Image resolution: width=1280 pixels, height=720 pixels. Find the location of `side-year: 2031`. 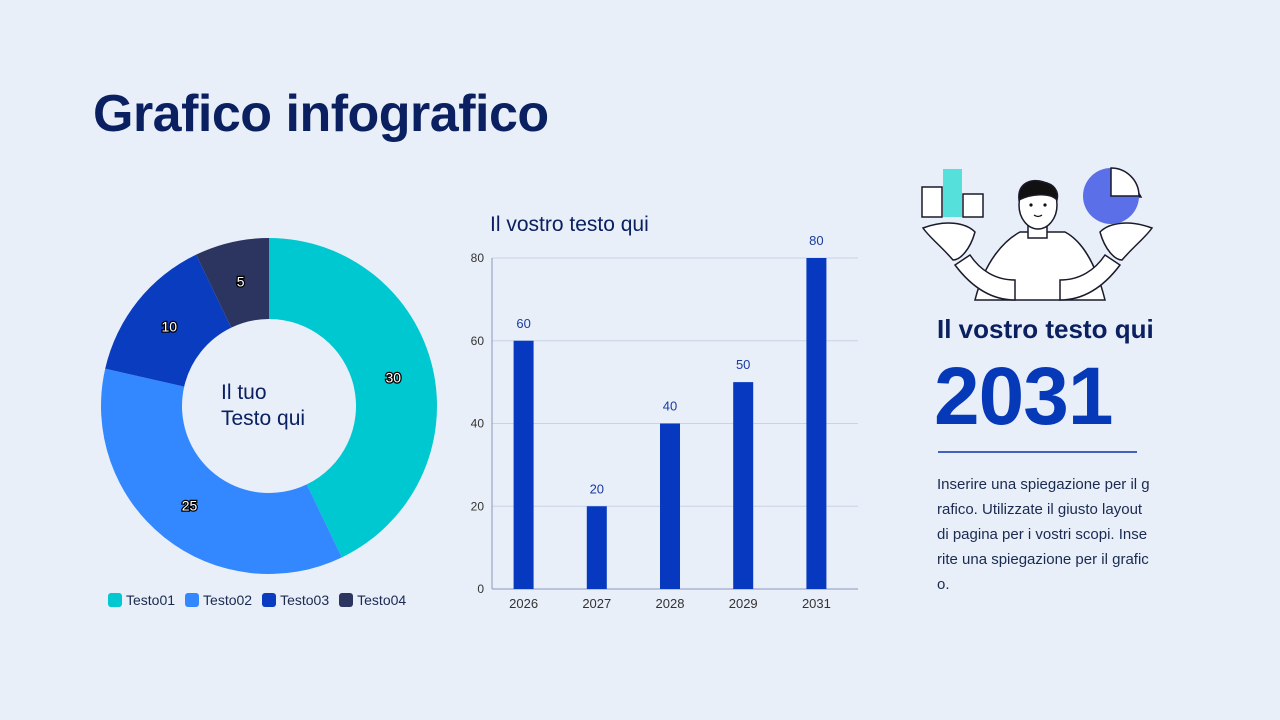

side-year: 2031 is located at coordinates (1023, 396).